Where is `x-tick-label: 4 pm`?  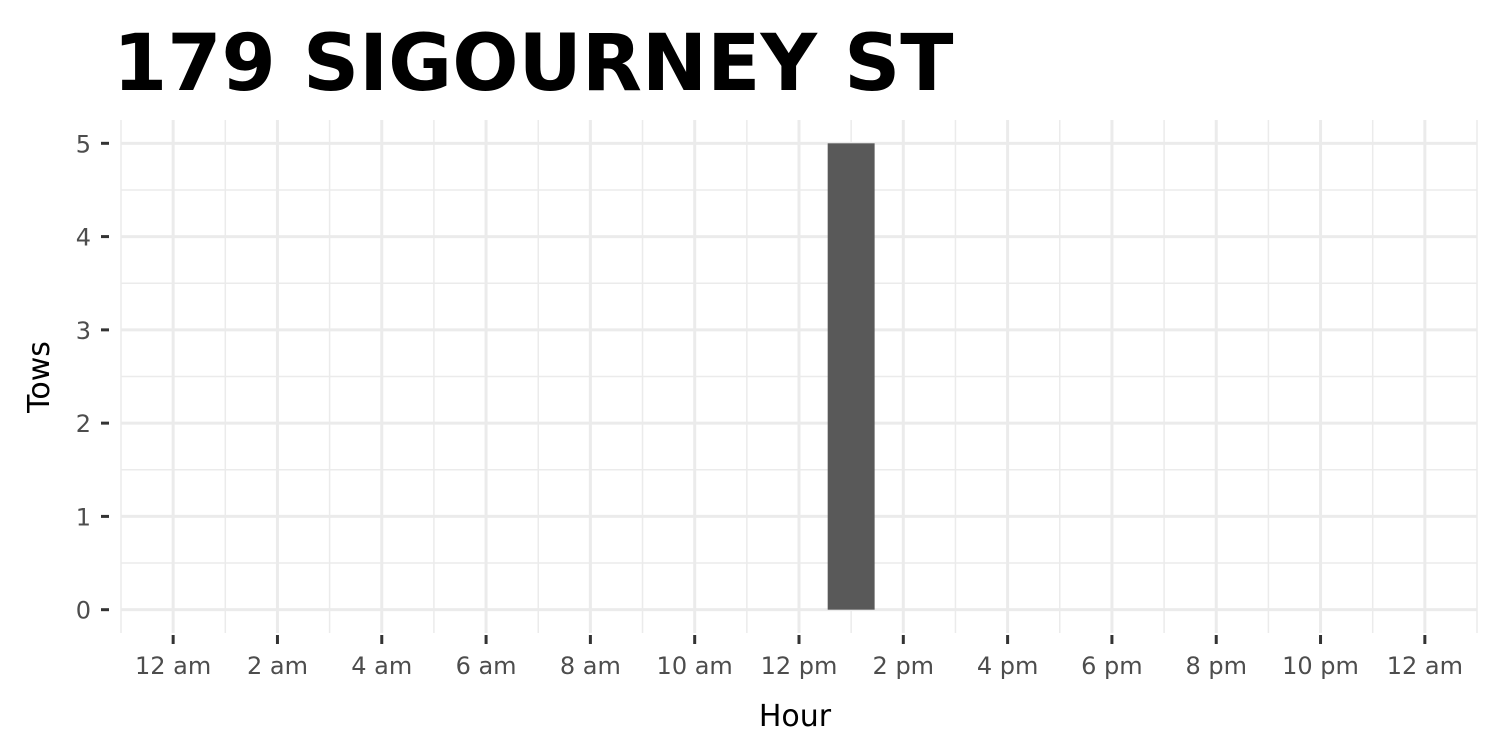 x-tick-label: 4 pm is located at coordinates (1008, 666).